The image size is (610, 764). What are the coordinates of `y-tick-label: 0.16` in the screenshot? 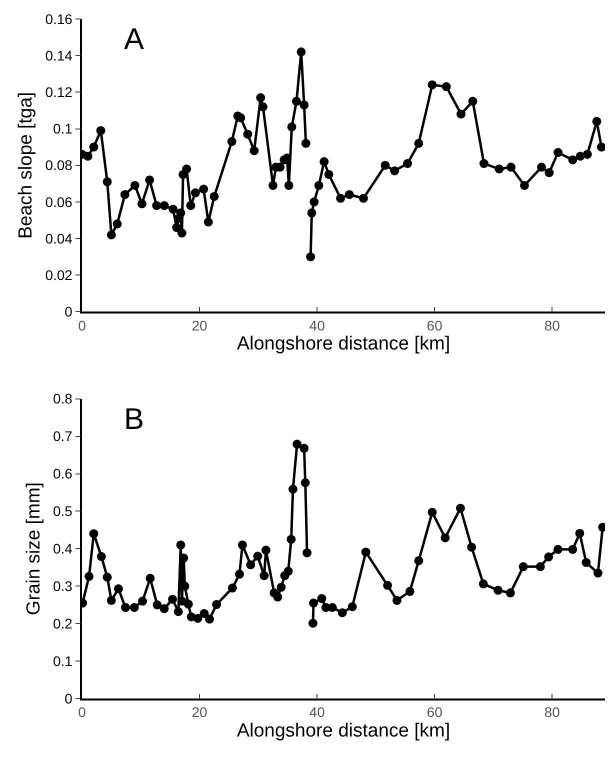 It's located at (59, 18).